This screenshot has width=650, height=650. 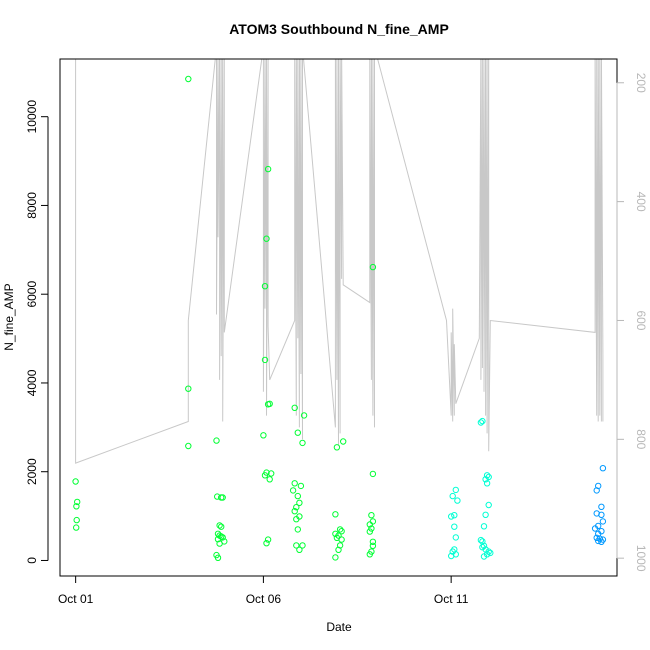 What do you see at coordinates (37, 332) in the screenshot?
I see `y-axis: 0 2000 4000 6000 8000 10000` at bounding box center [37, 332].